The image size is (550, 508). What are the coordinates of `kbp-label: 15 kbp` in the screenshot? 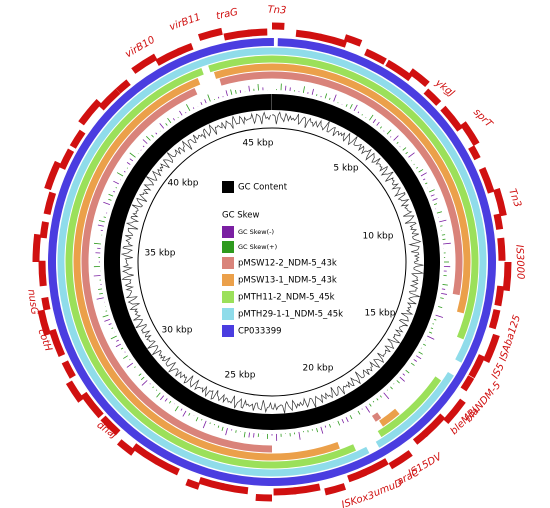 It's located at (380, 314).